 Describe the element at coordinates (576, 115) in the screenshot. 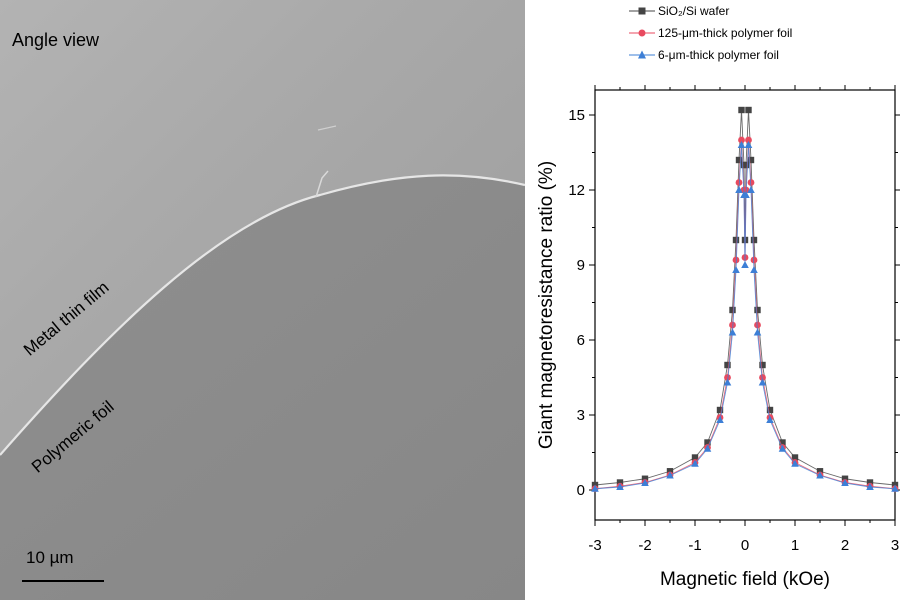

I see `y-tick-label: 15` at that location.